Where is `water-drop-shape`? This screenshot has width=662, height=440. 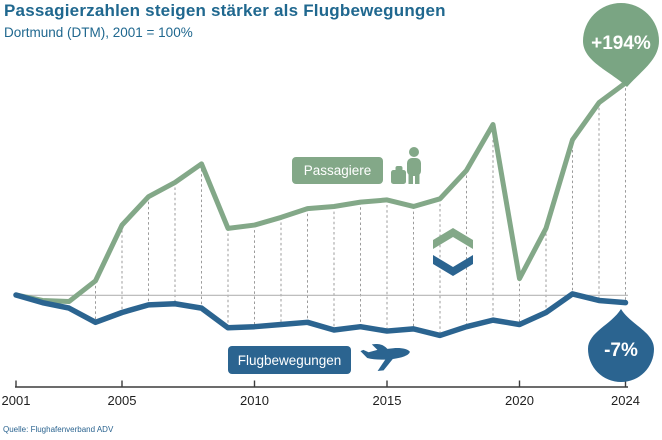
water-drop-shape is located at coordinates (621, 345).